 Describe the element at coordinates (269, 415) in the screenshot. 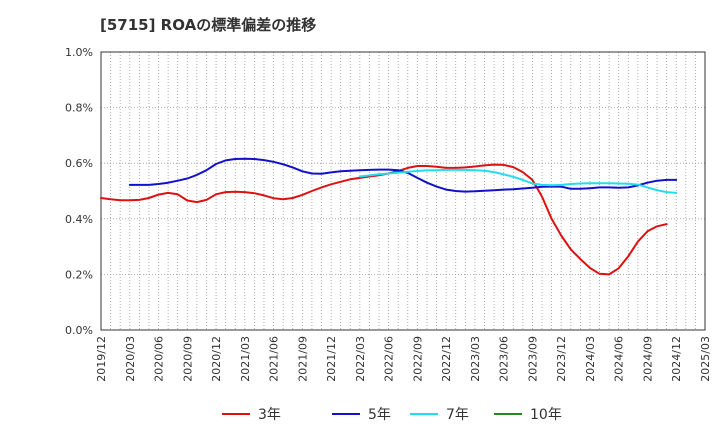

I see `legend-label: 3年` at that location.